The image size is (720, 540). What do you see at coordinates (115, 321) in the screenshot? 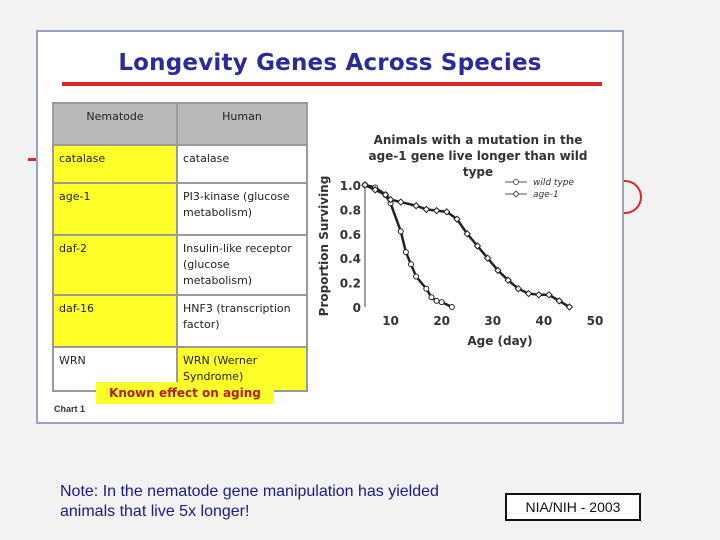
I see `nematode-gene-cell: daf-16` at bounding box center [115, 321].